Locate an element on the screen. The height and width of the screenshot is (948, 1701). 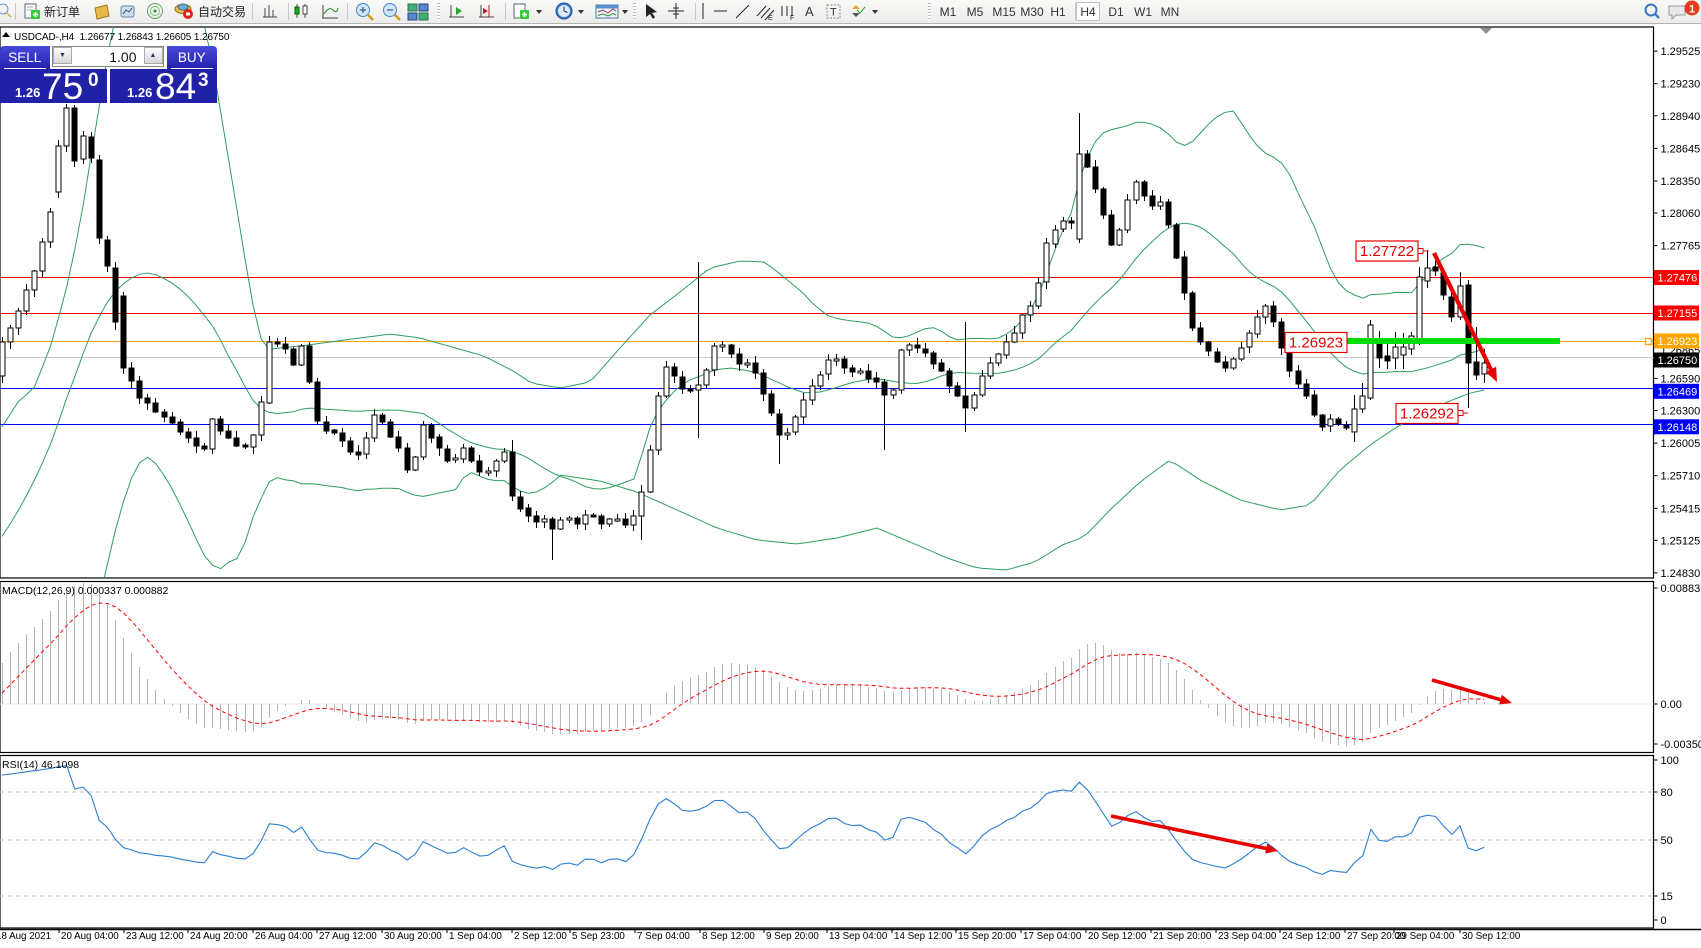
svg-text: 24 Aug 20:00 is located at coordinates (219, 936).